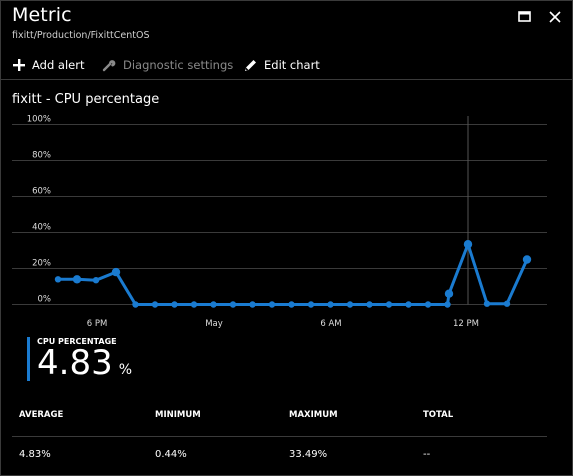  Describe the element at coordinates (109, 66) in the screenshot. I see `wrench-icon` at that location.